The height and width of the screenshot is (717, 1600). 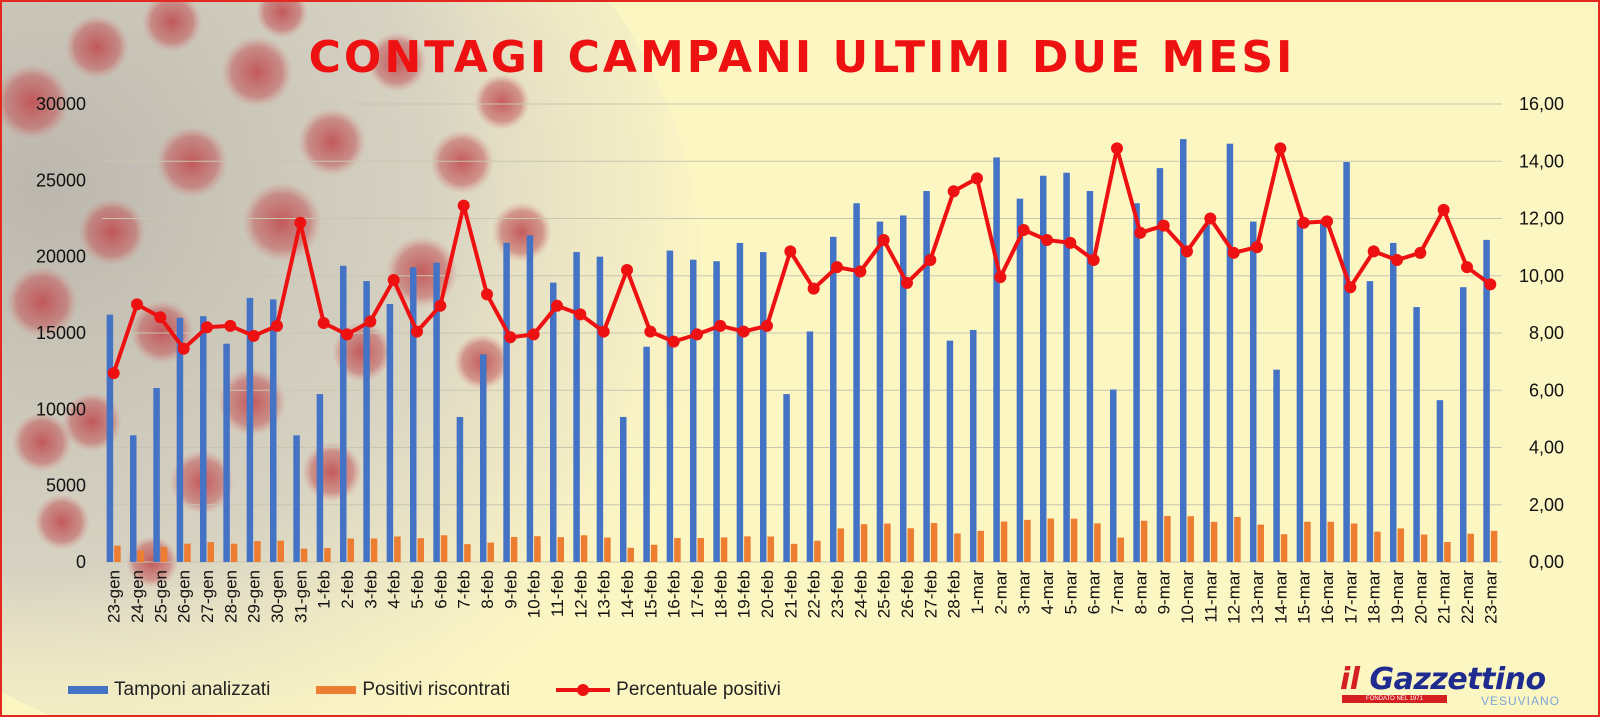 What do you see at coordinates (557, 593) in the screenshot?
I see `x-axis-tick-label: 11-feb` at bounding box center [557, 593].